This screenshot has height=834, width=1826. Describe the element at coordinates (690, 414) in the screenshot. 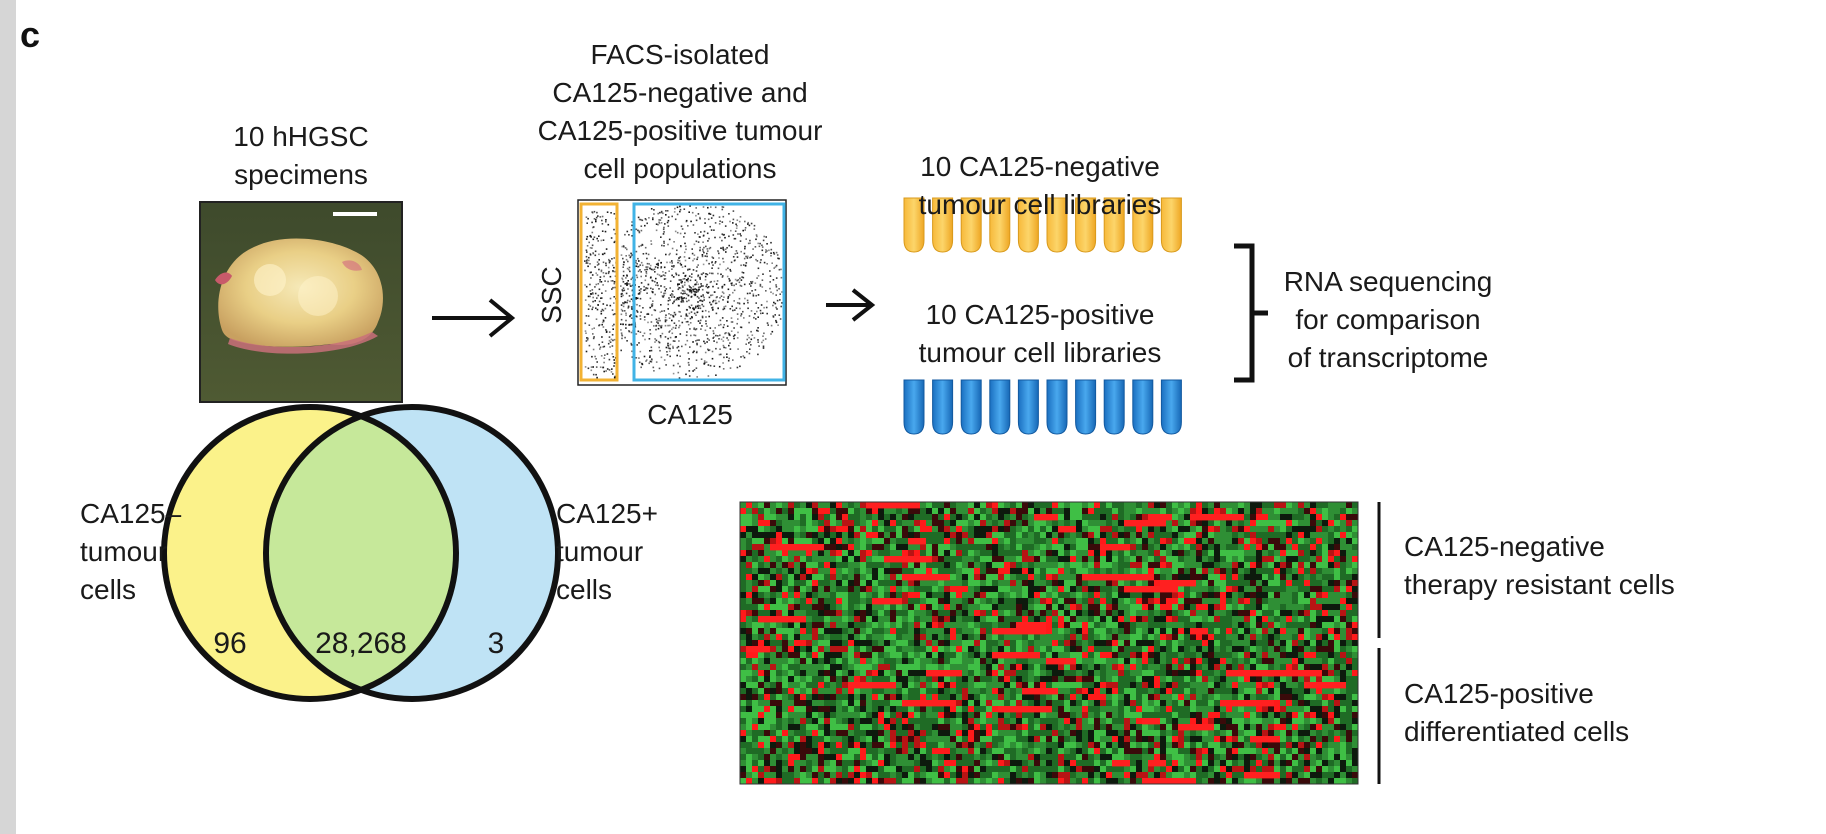

I see `facs-x-axis-label: CA125` at that location.